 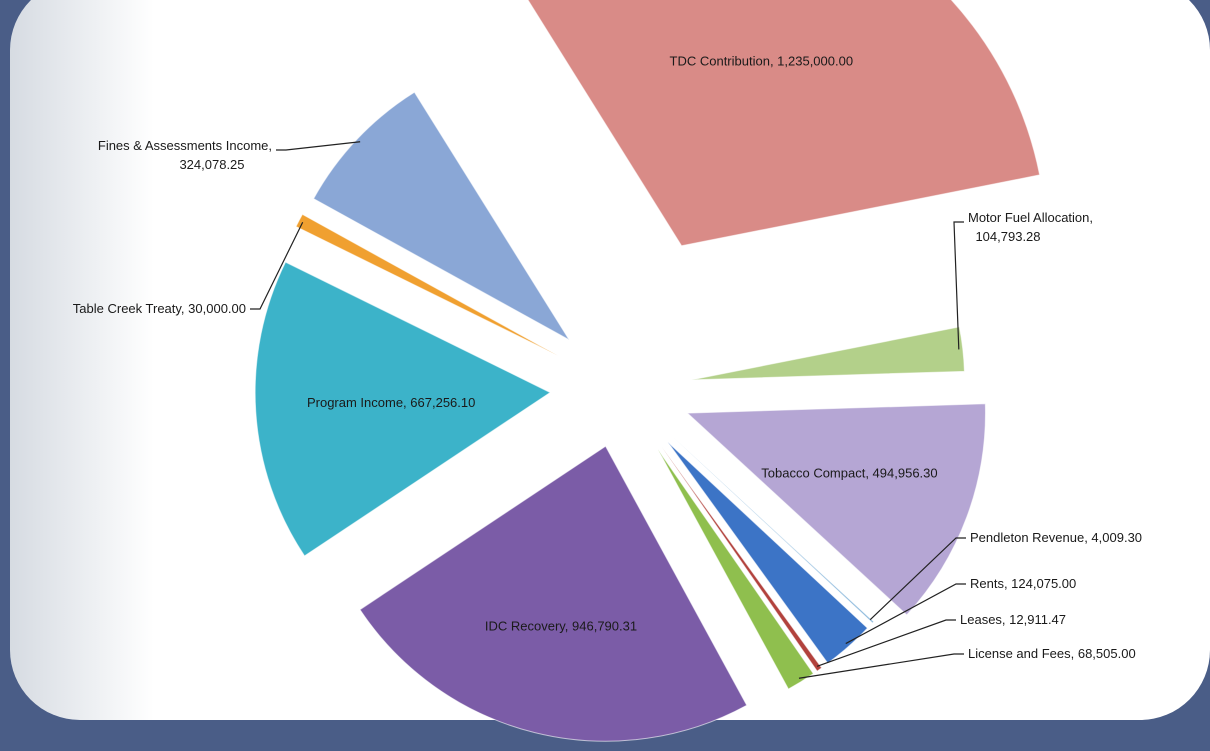 What do you see at coordinates (886, 643) in the screenshot?
I see `leader-line-leases` at bounding box center [886, 643].